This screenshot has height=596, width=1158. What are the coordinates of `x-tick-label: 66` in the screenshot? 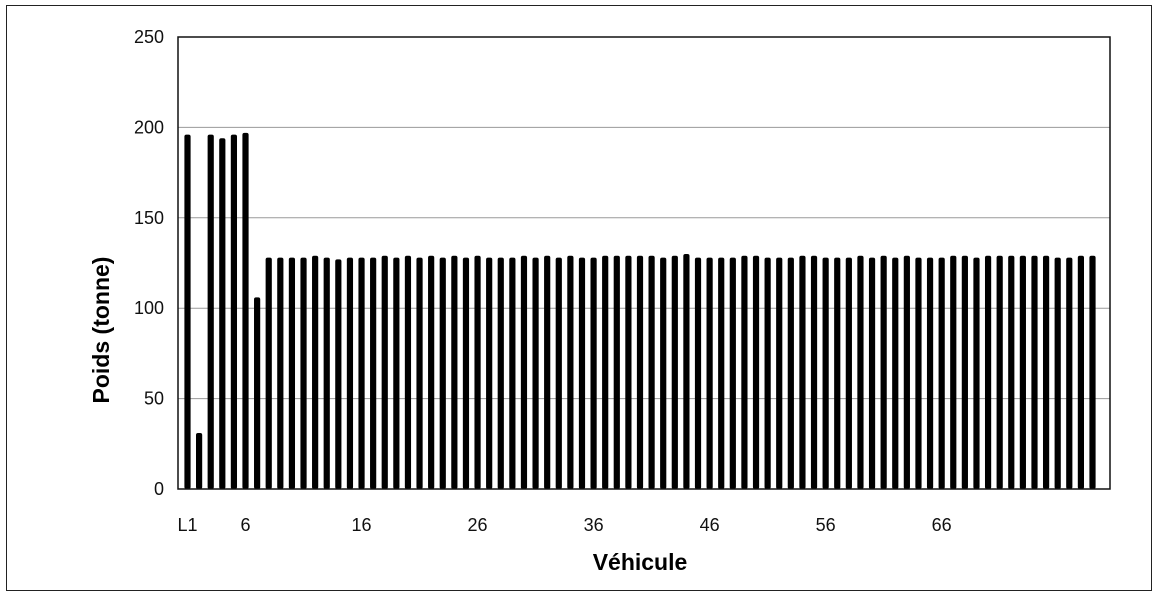 It's located at (942, 525).